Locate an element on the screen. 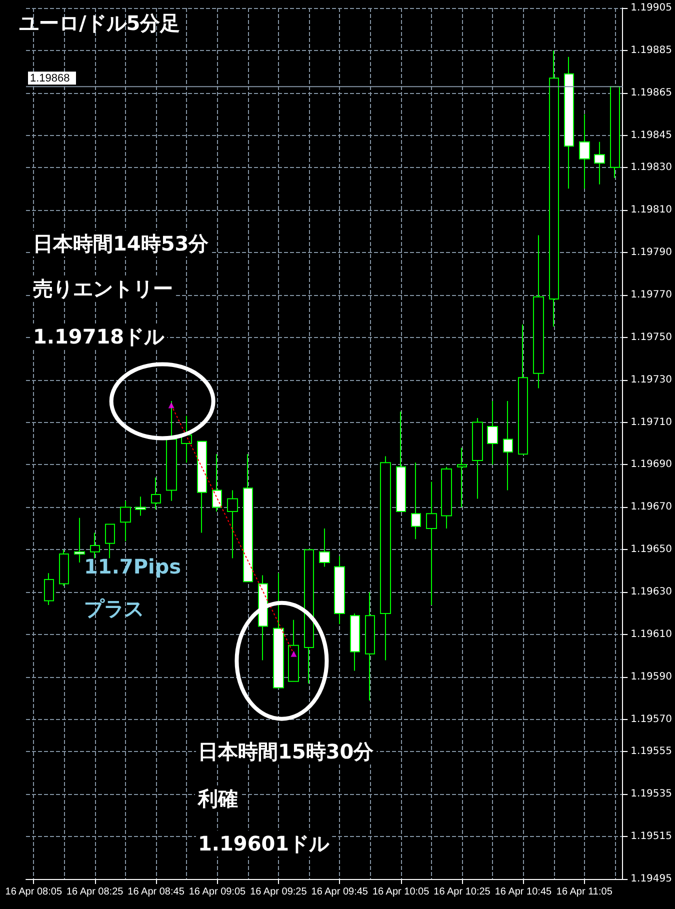 This screenshot has width=675, height=909. annotation: プラス is located at coordinates (114, 608).